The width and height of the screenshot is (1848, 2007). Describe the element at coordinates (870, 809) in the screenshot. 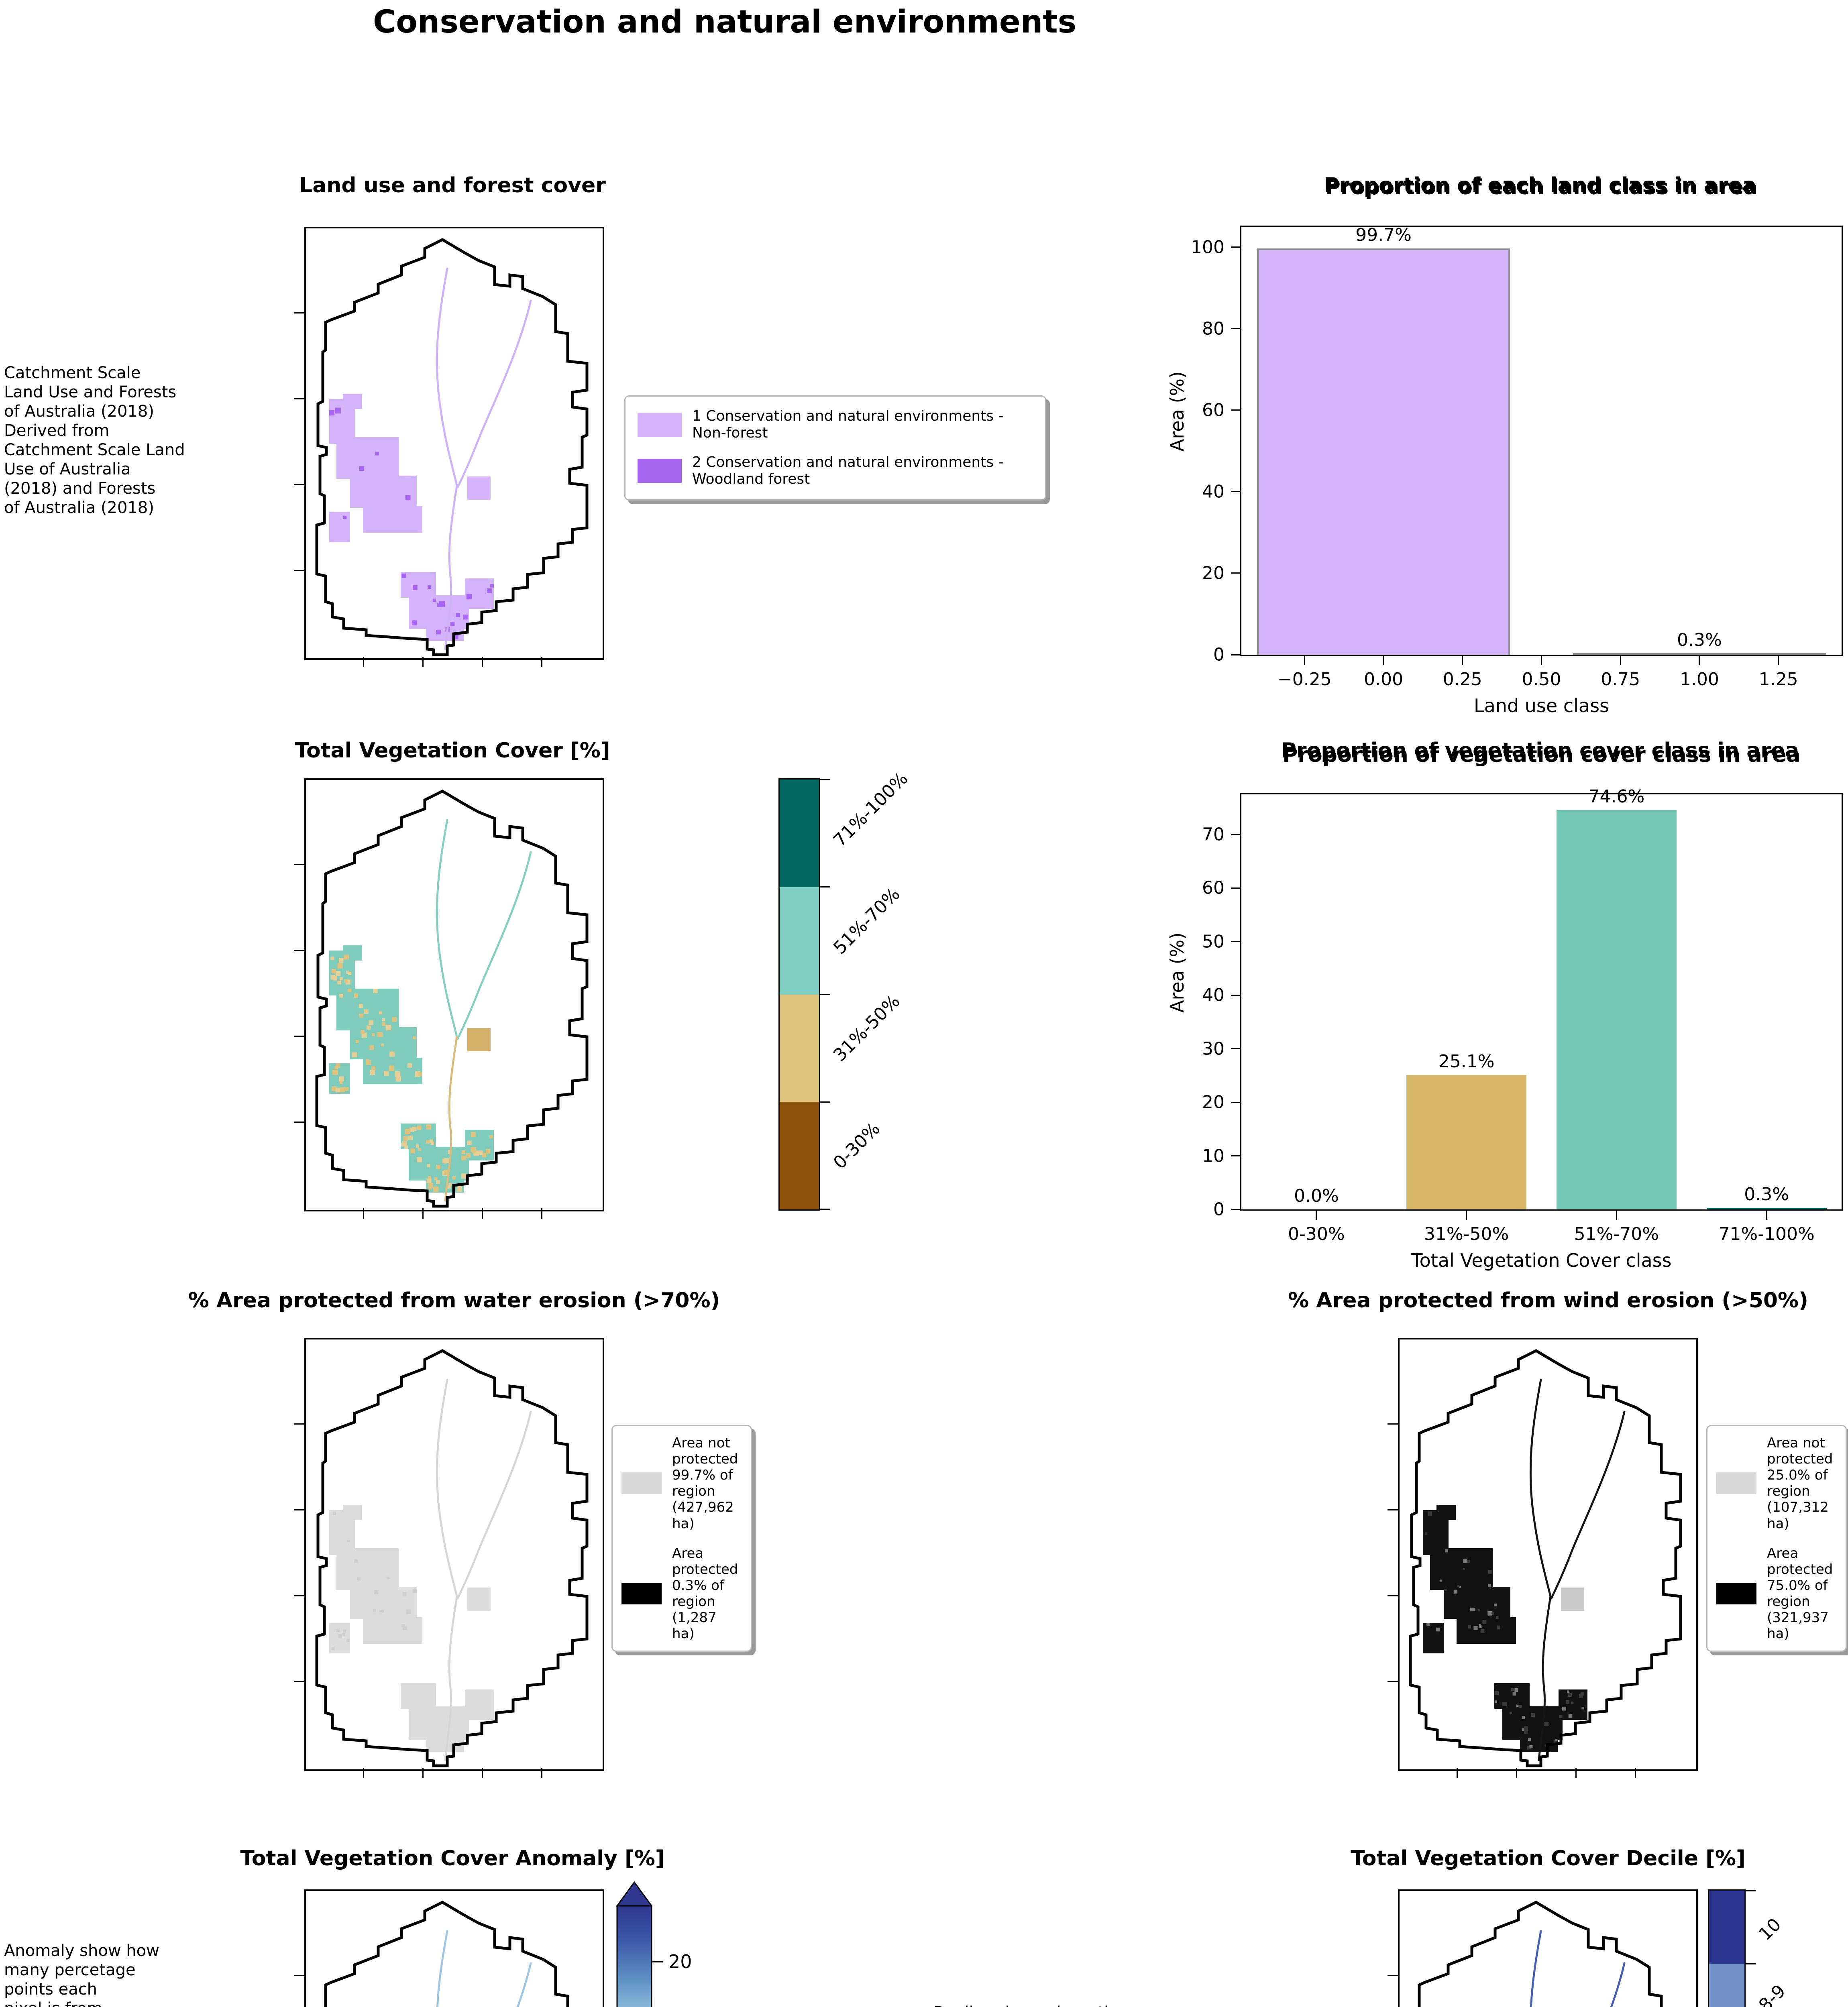

I see `colorbar-segment-label: 71%-100%` at that location.